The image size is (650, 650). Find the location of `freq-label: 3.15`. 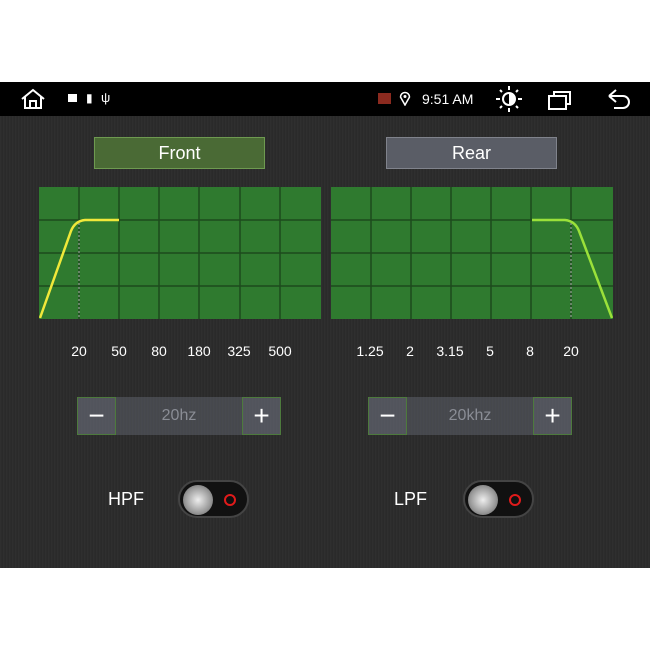

freq-label: 3.15 is located at coordinates (450, 351).